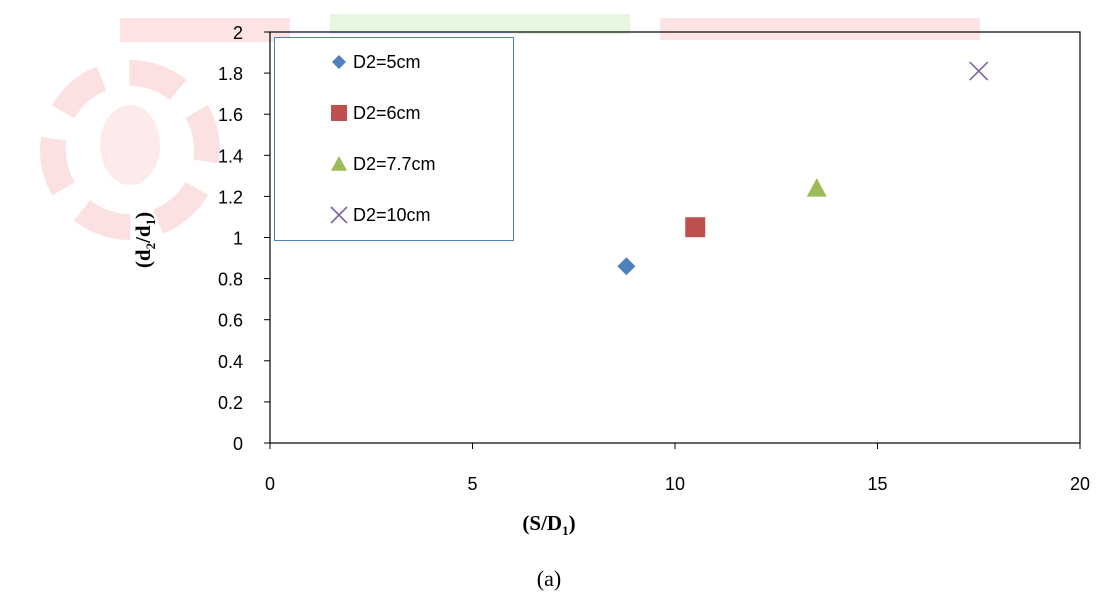  I want to click on legend-marker-x-icon, so click(339, 215).